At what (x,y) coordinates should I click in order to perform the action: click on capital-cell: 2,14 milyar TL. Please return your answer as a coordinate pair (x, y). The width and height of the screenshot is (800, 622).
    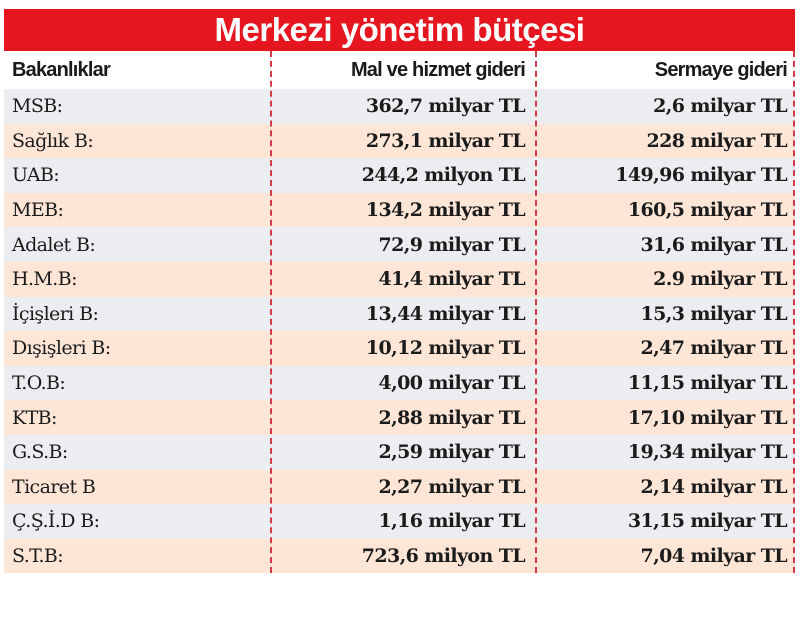
    Looking at the image, I should click on (713, 486).